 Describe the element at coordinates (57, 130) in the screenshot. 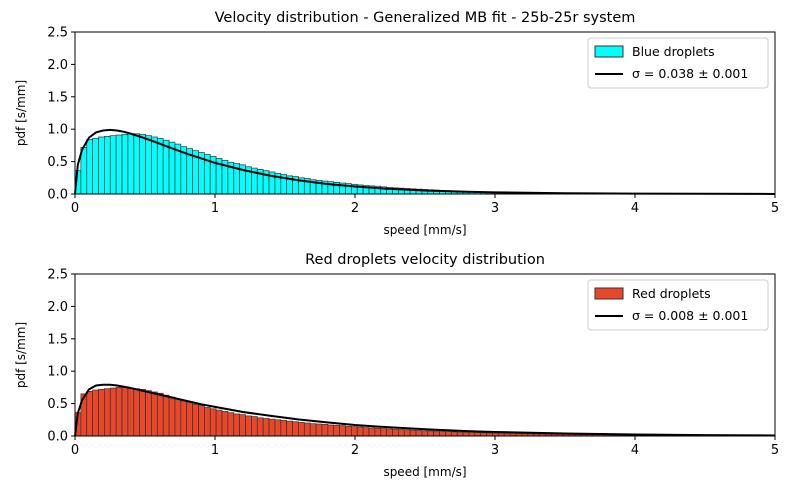

I see `y-tick-label: 1.0` at that location.